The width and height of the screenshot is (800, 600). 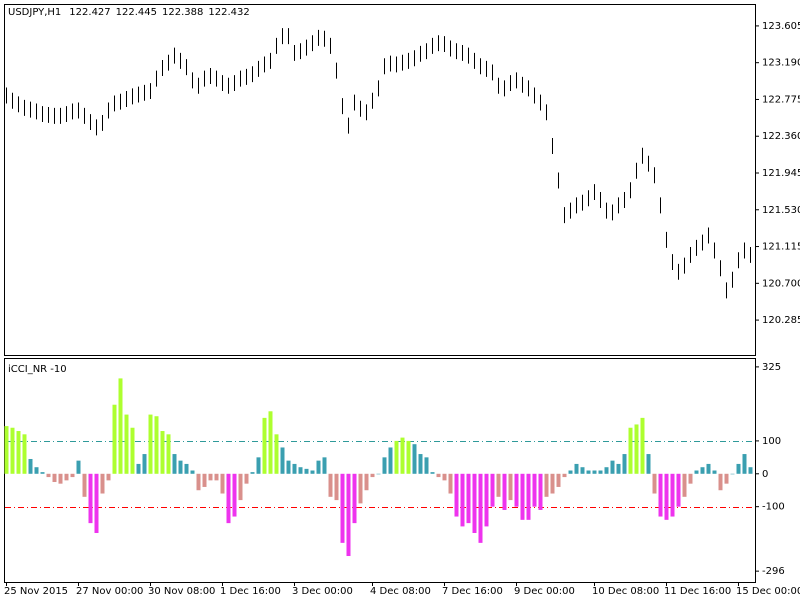 What do you see at coordinates (472, 591) in the screenshot?
I see `x-tick-label: 7 Dec 16:00` at bounding box center [472, 591].